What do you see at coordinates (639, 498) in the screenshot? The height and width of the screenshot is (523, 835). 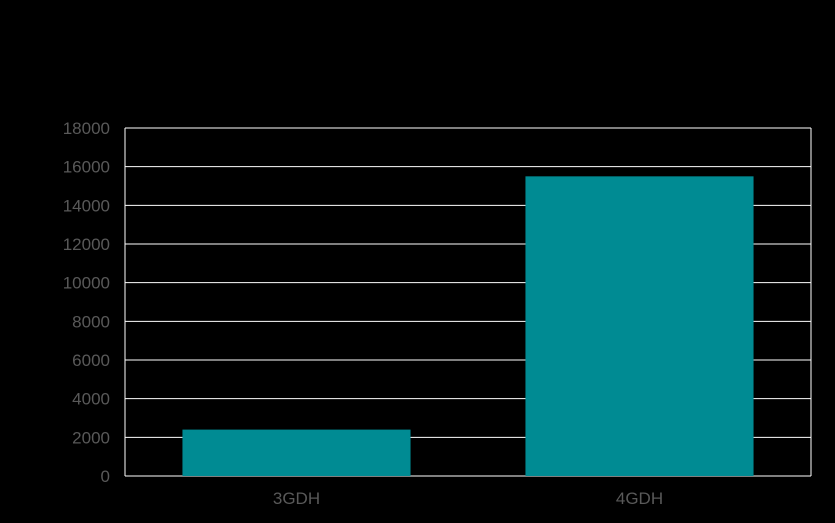 I see `x-category-label: 4GDH` at bounding box center [639, 498].